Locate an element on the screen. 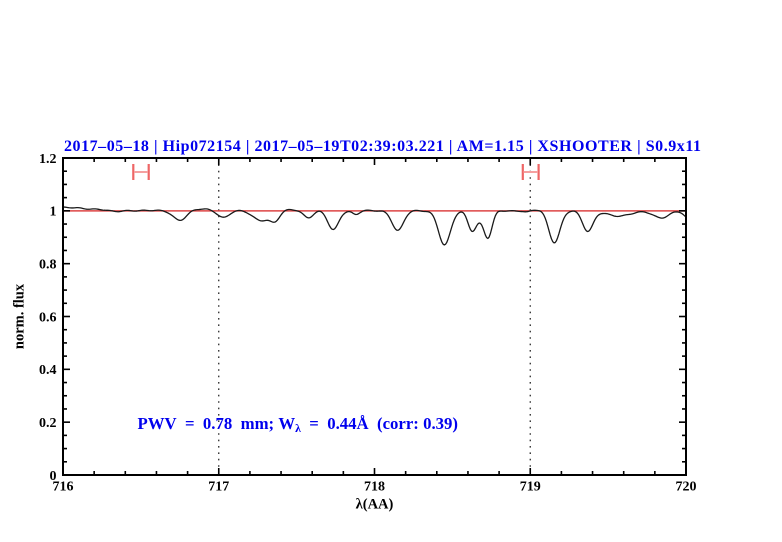  svg-text: λ(AA) is located at coordinates (375, 505).